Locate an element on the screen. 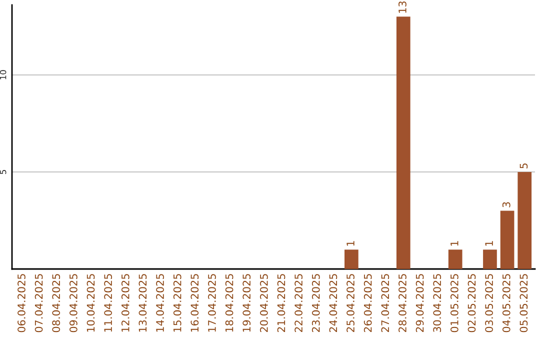  x-tick-label: 22.04.2025 is located at coordinates (298, 303).